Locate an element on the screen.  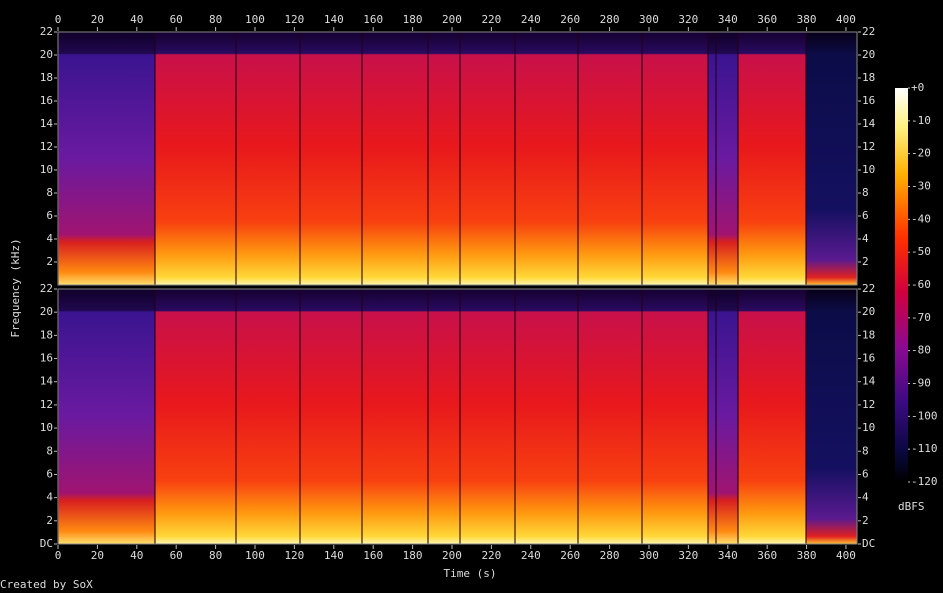
x-tick-label: 160 is located at coordinates (373, 555).